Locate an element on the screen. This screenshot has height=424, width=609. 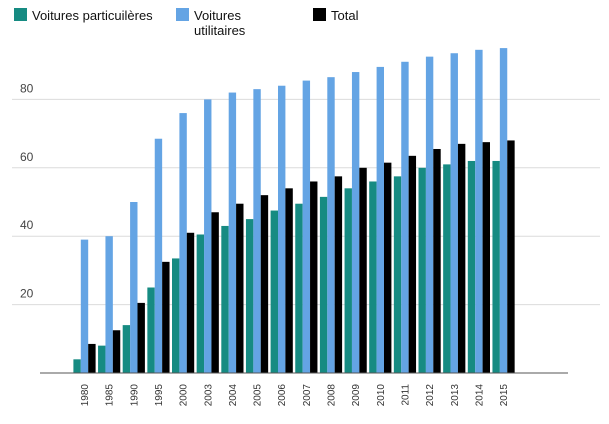
bar-voitures-utilitaires-2007 is located at coordinates (306, 226).